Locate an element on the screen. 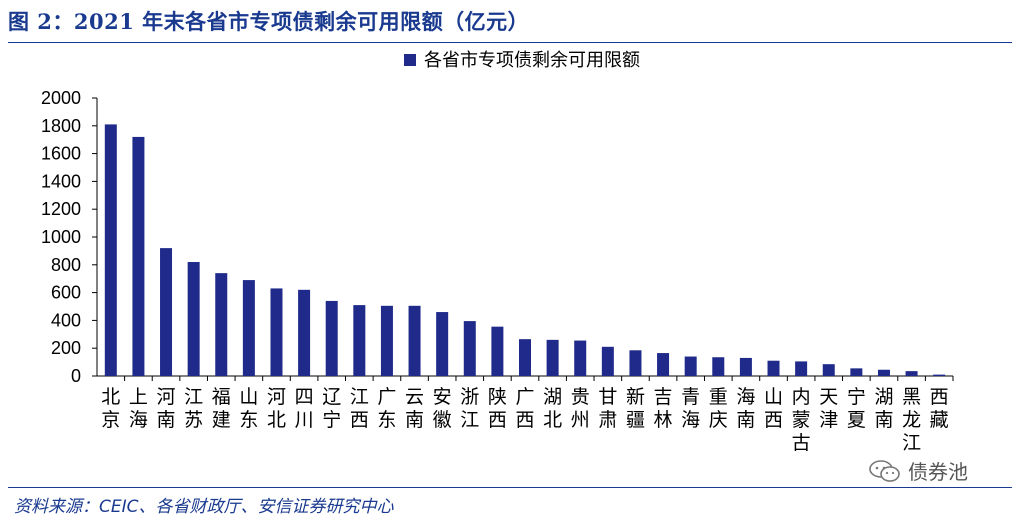 Image resolution: width=1024 pixels, height=518 pixels. x-tick-label: 江西江西 is located at coordinates (359, 408).